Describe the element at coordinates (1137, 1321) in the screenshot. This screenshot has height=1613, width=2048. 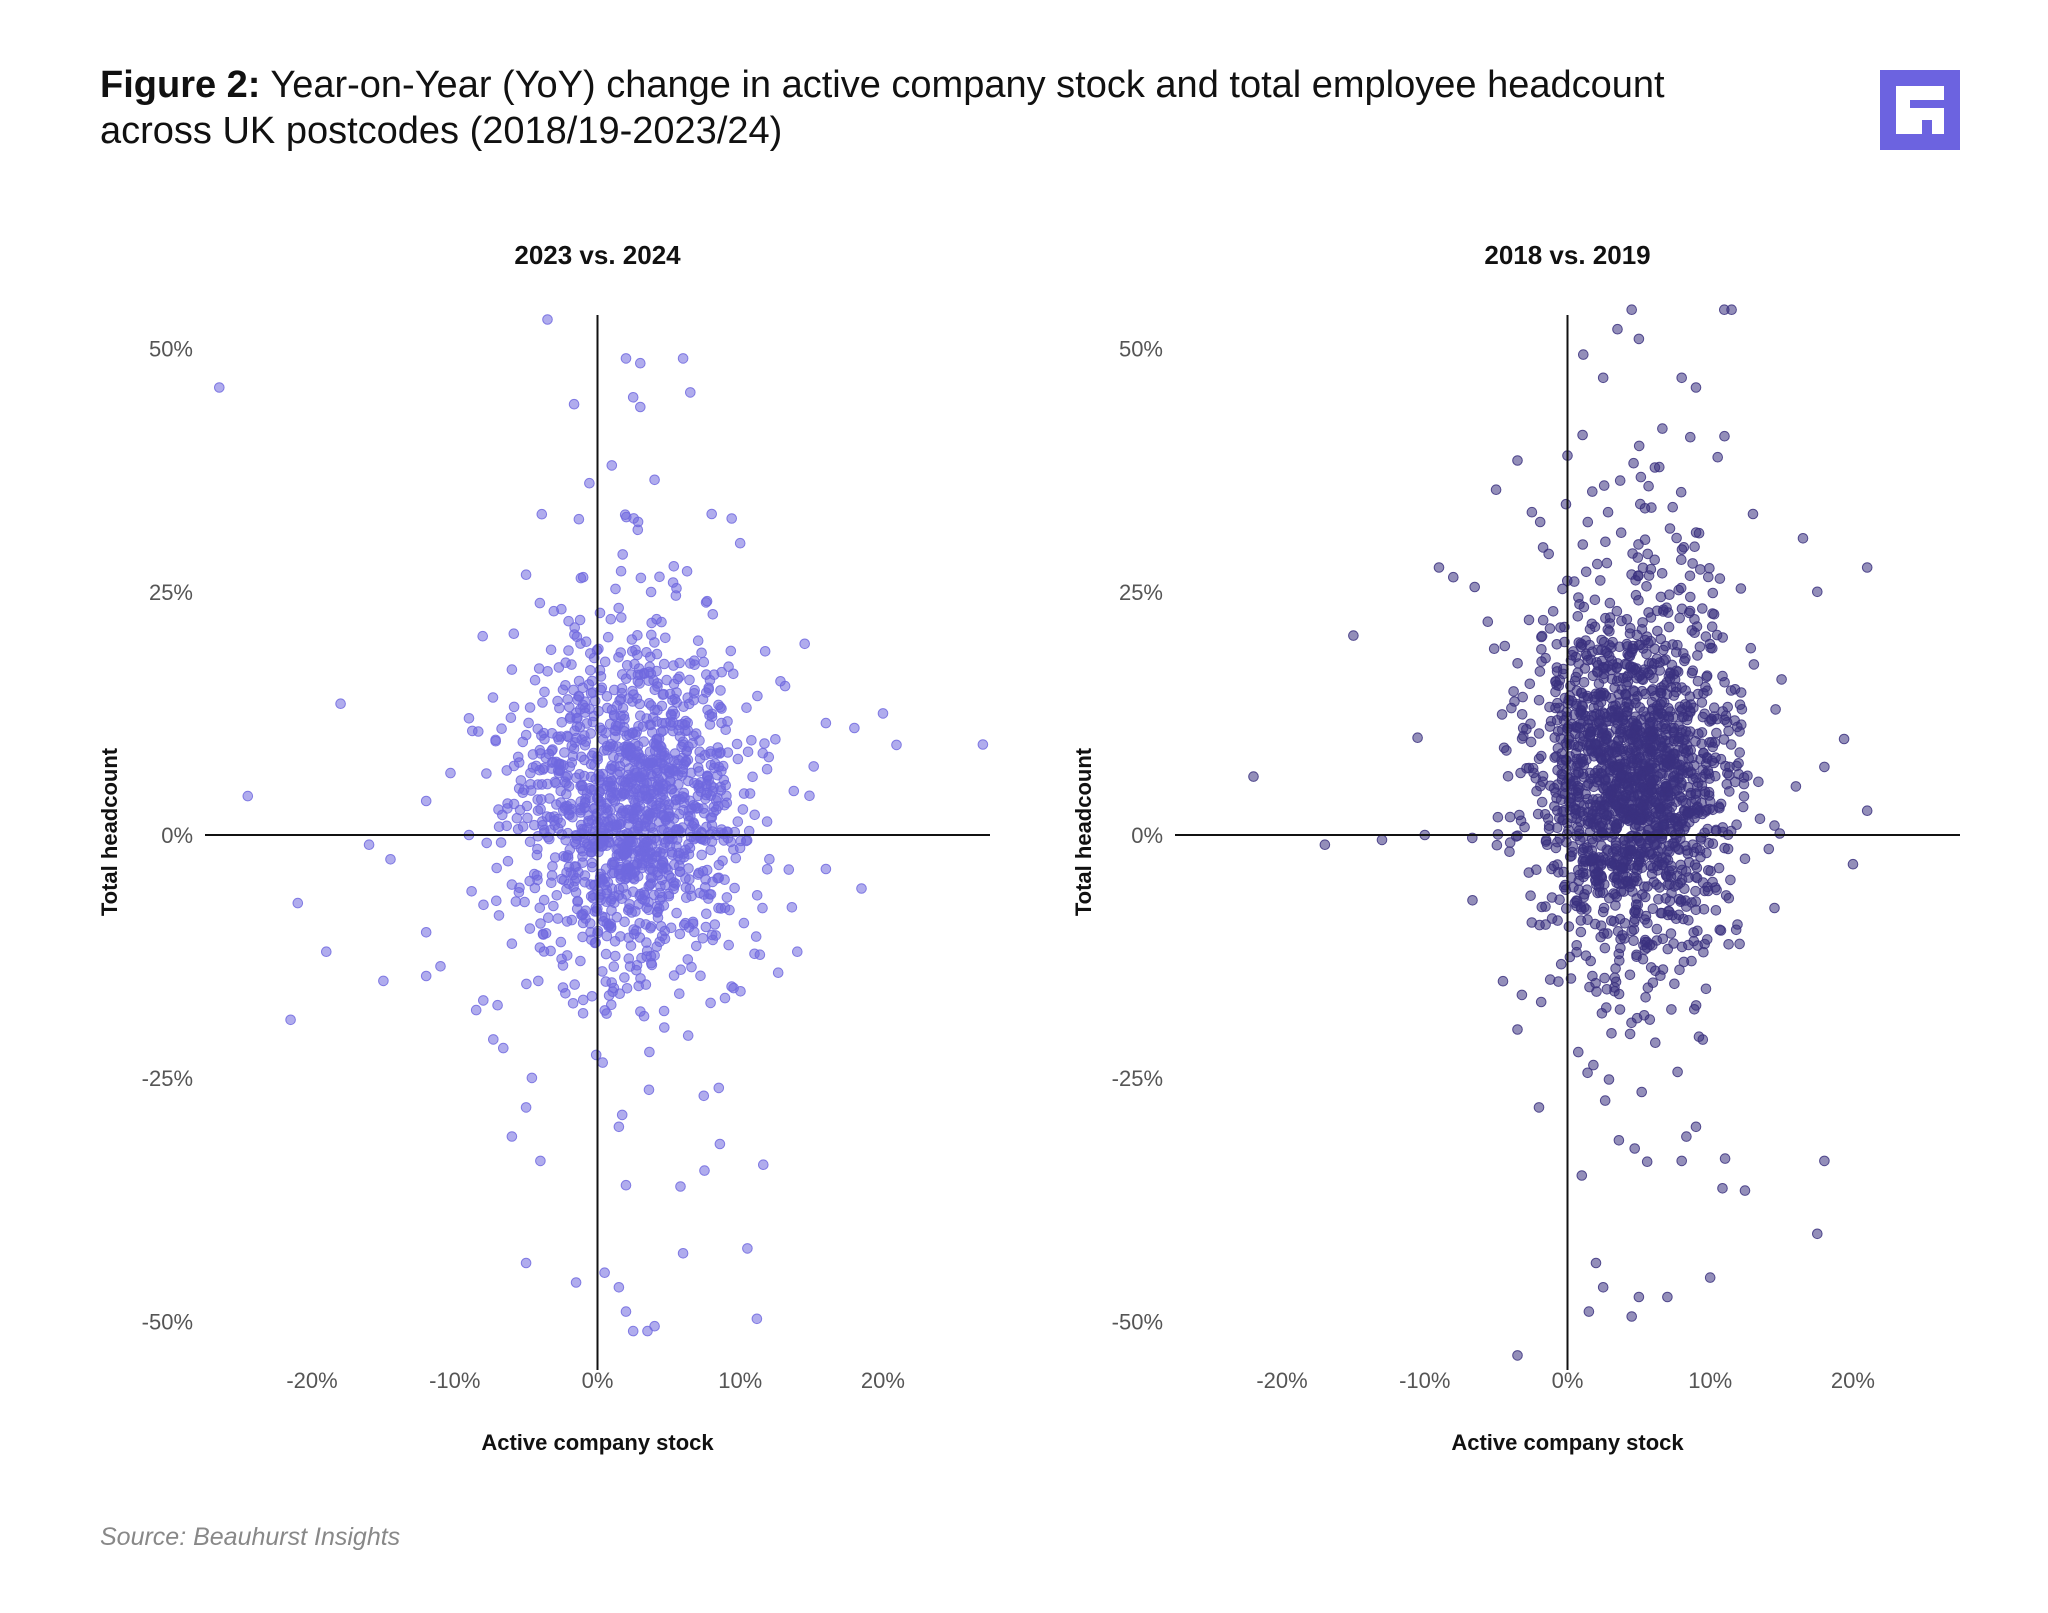
I see `y-tick-label: -50%` at that location.